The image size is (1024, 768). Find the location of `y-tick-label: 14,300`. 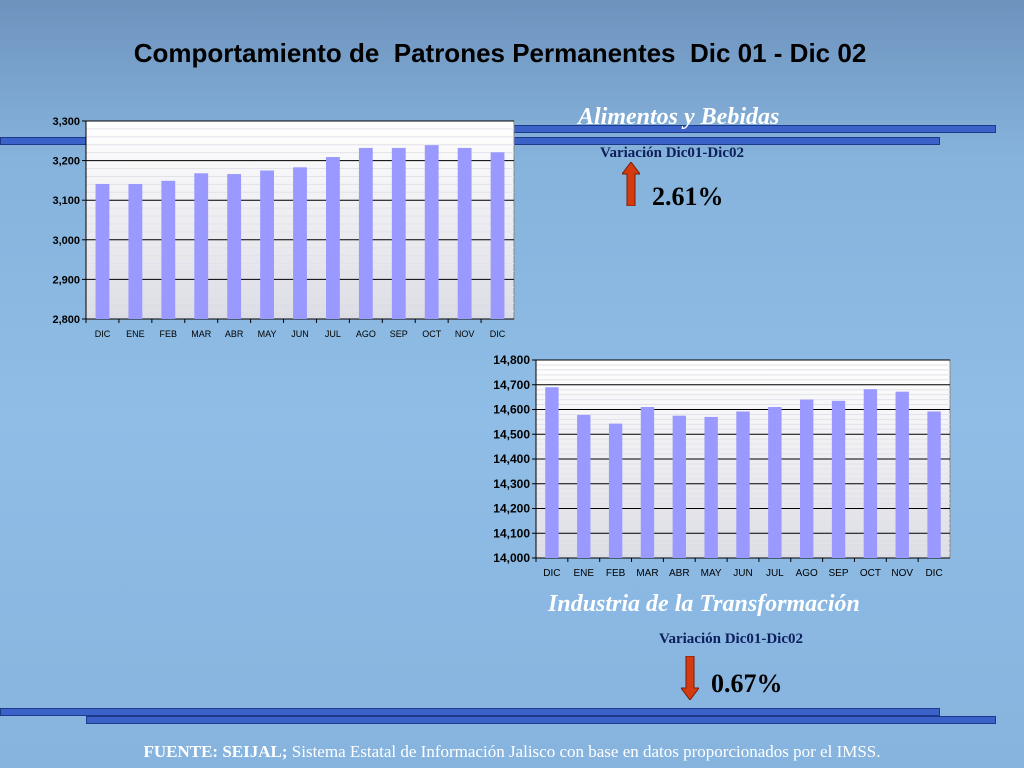

y-tick-label: 14,300 is located at coordinates (511, 484).